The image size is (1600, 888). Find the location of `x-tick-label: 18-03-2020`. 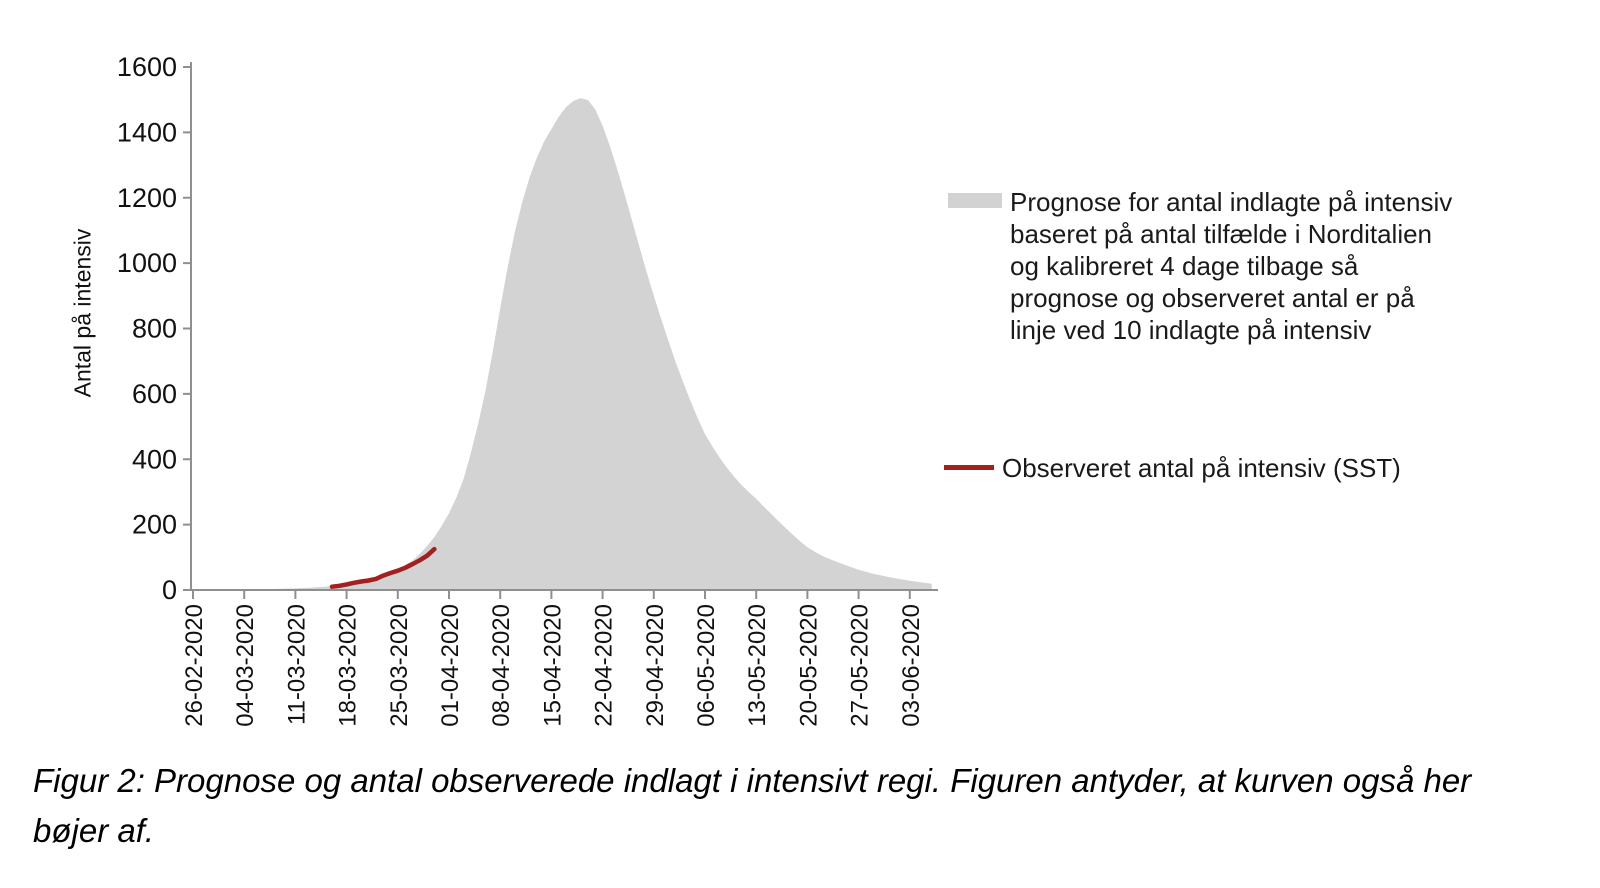

x-tick-label: 18-03-2020 is located at coordinates (348, 665).